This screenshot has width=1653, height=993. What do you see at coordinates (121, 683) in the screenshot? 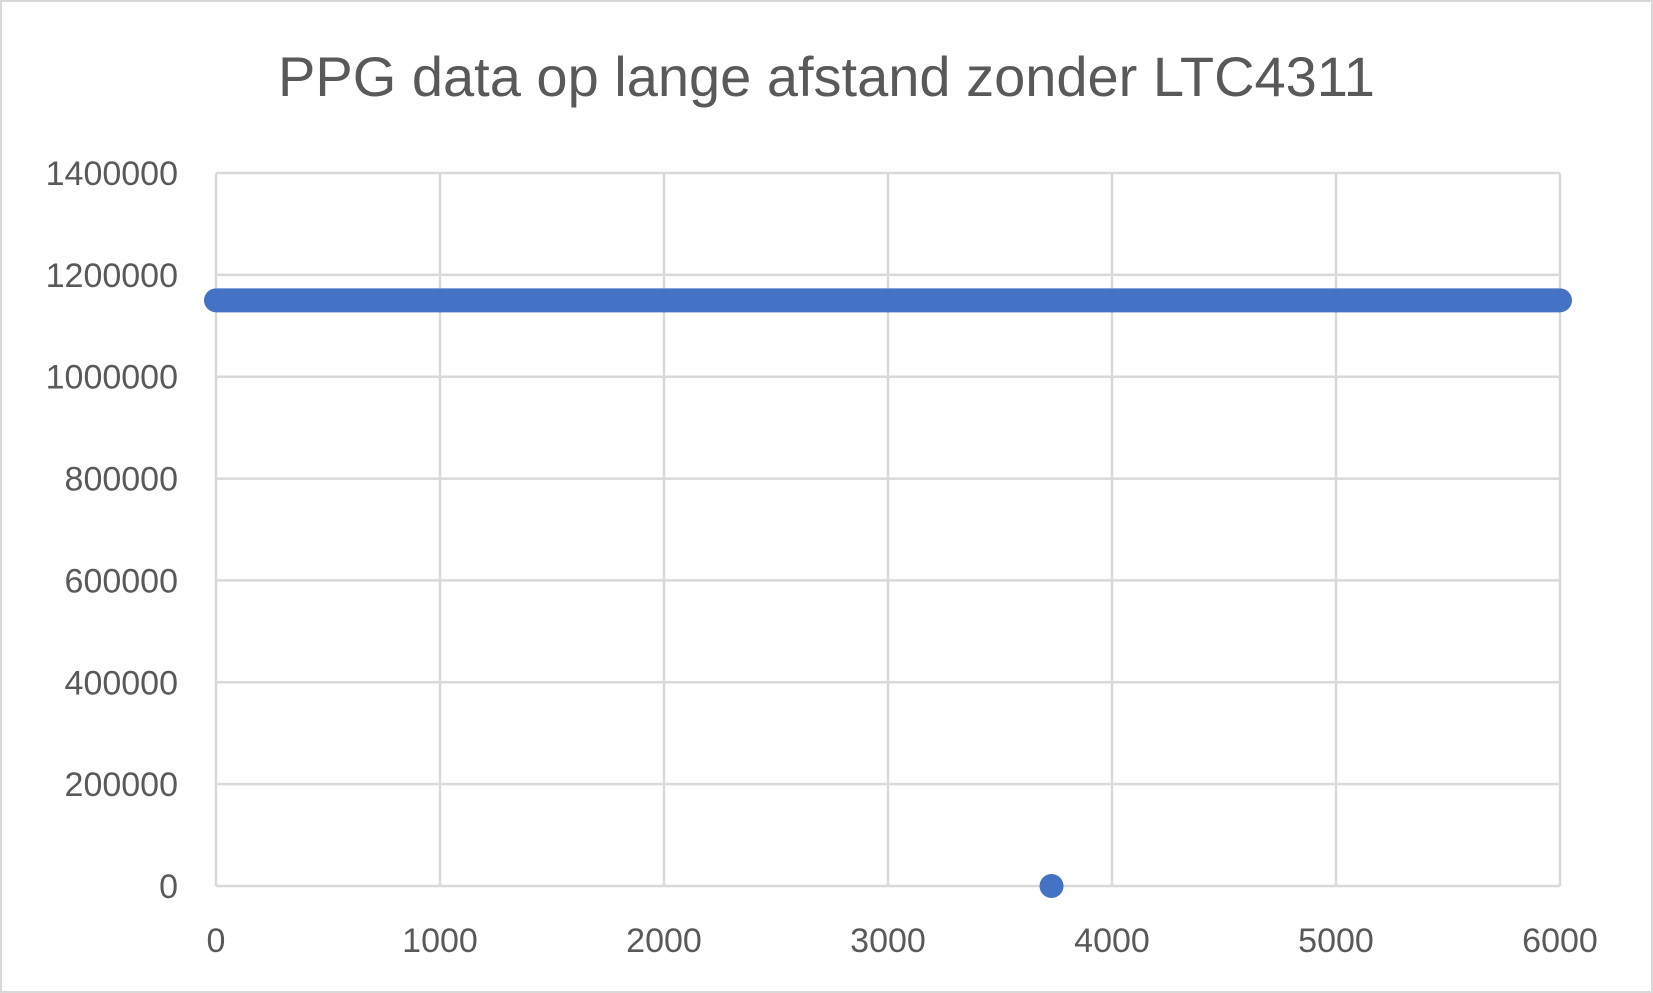
I see `y-tick-label: 400000` at bounding box center [121, 683].